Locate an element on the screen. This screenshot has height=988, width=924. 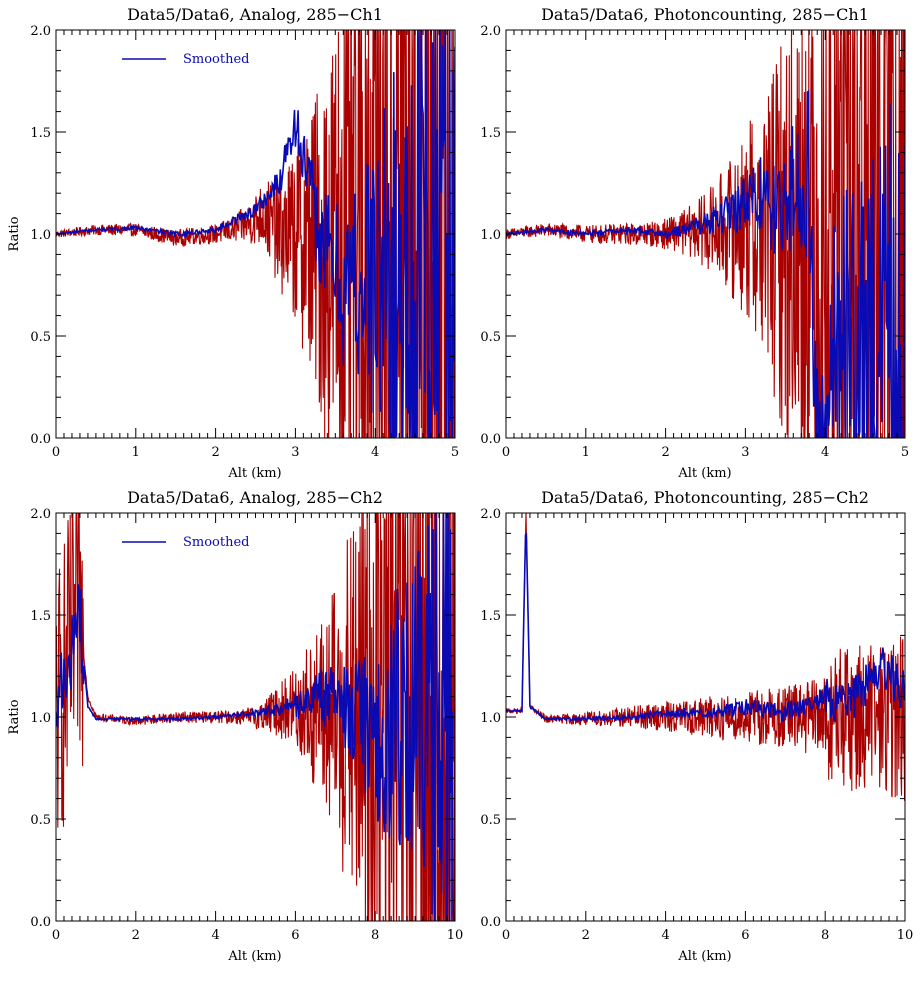
panel-title: Data5/Data6, Photoncounting, 285−Ch1 is located at coordinates (705, 14).